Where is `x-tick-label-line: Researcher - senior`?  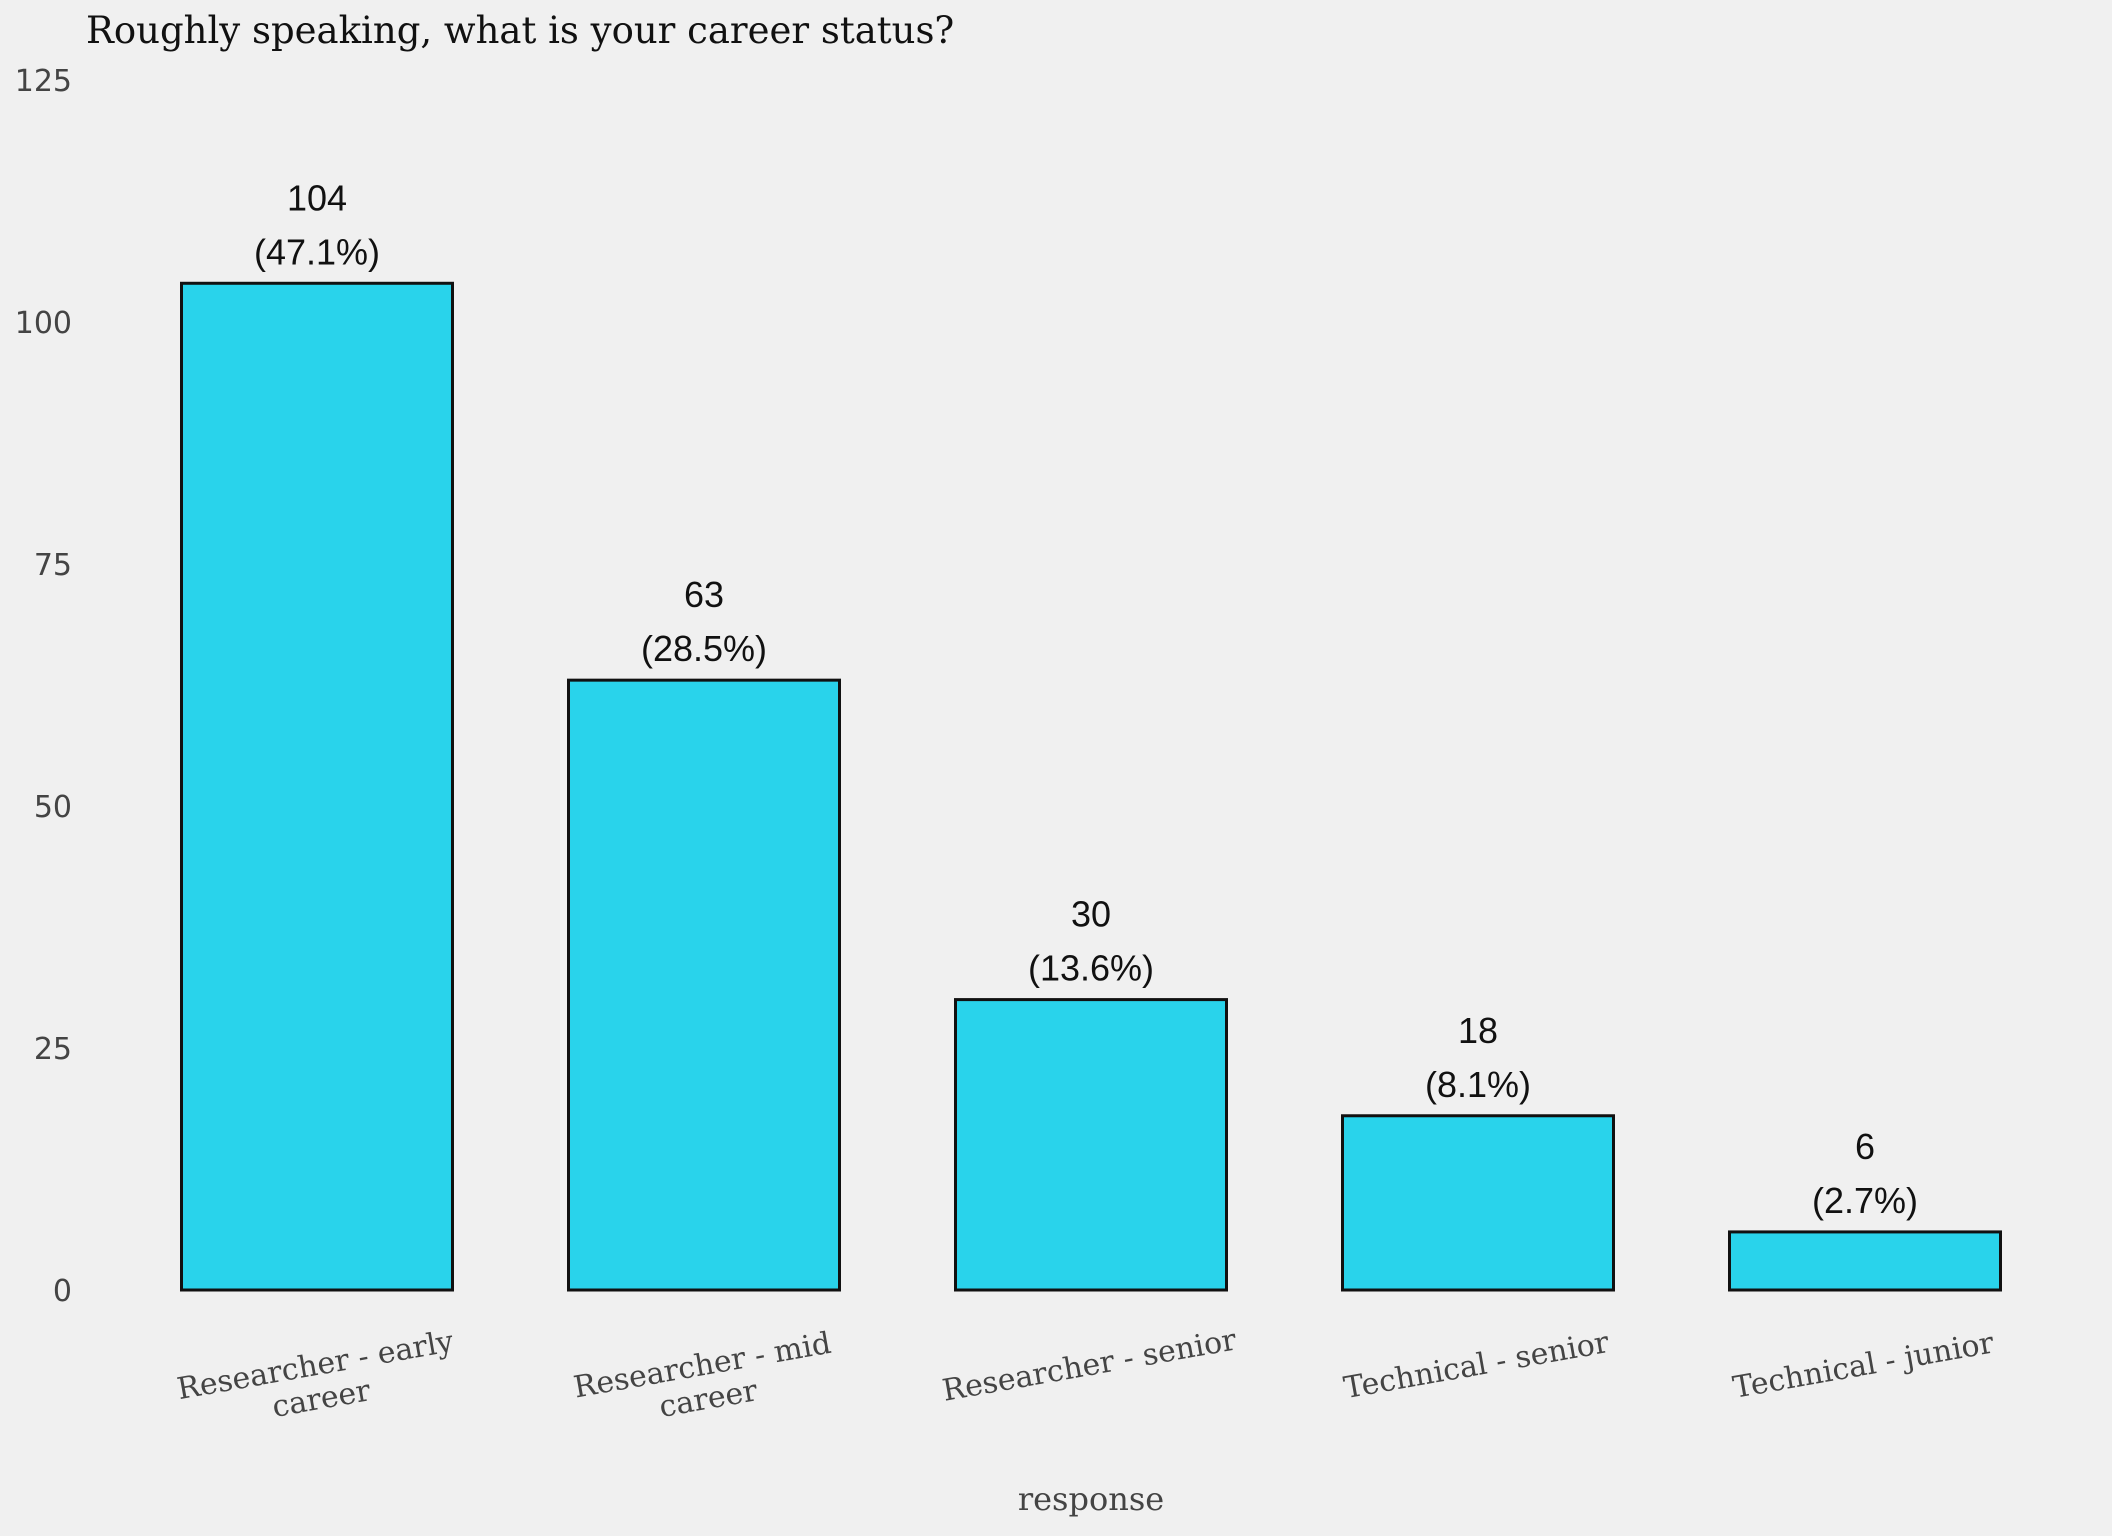 x-tick-label-line: Researcher - senior is located at coordinates (1090, 1365).